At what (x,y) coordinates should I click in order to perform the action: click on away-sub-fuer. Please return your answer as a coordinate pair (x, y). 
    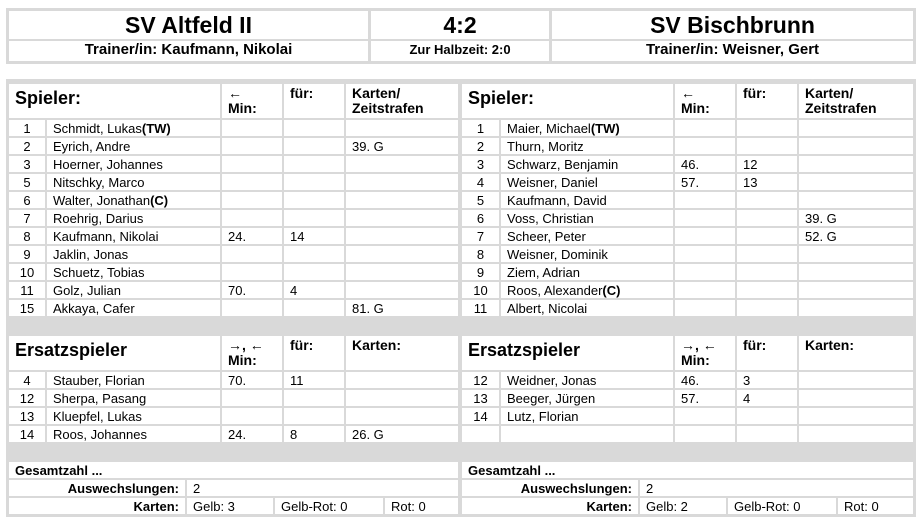
    Looking at the image, I should click on (767, 416).